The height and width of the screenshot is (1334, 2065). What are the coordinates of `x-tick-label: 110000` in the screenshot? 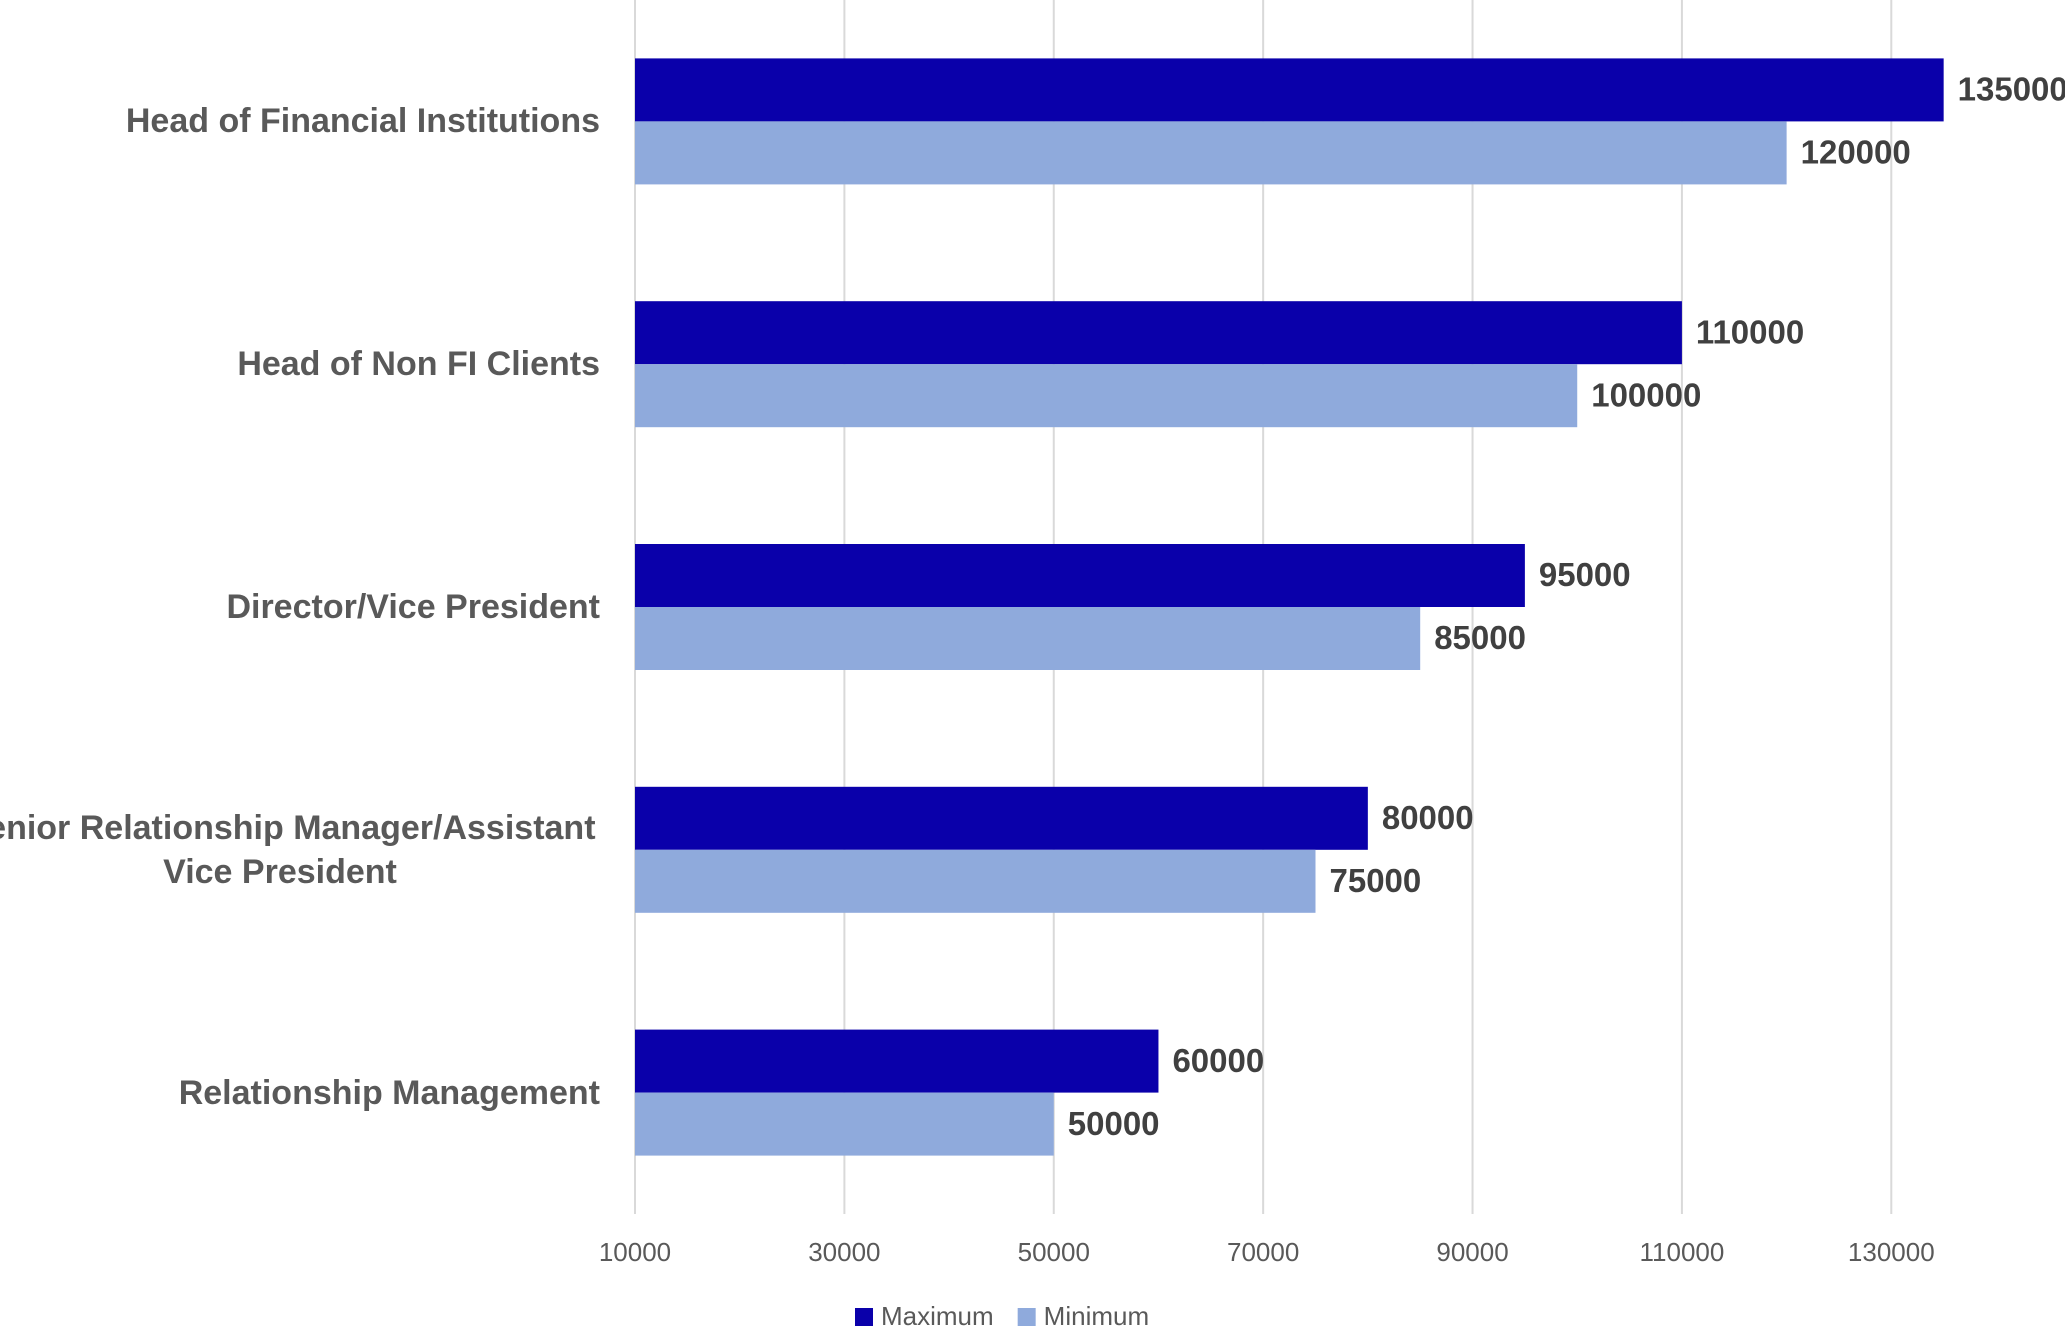 It's located at (1682, 1252).